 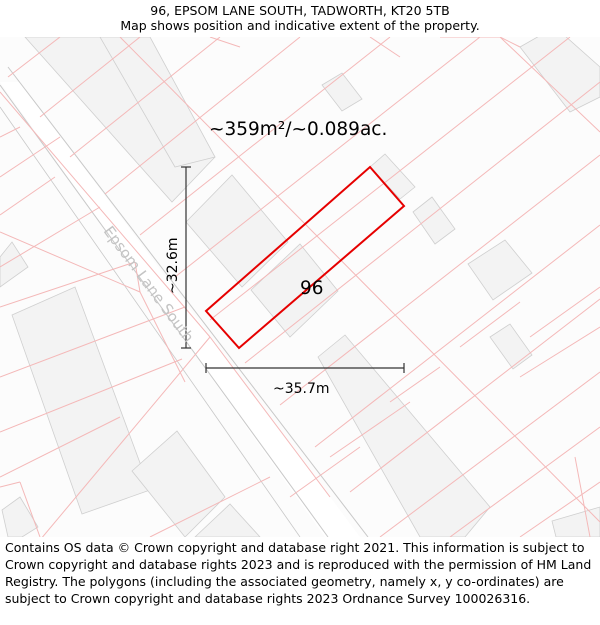 What do you see at coordinates (149, 284) in the screenshot?
I see `road-label: Epsom Lane South` at bounding box center [149, 284].